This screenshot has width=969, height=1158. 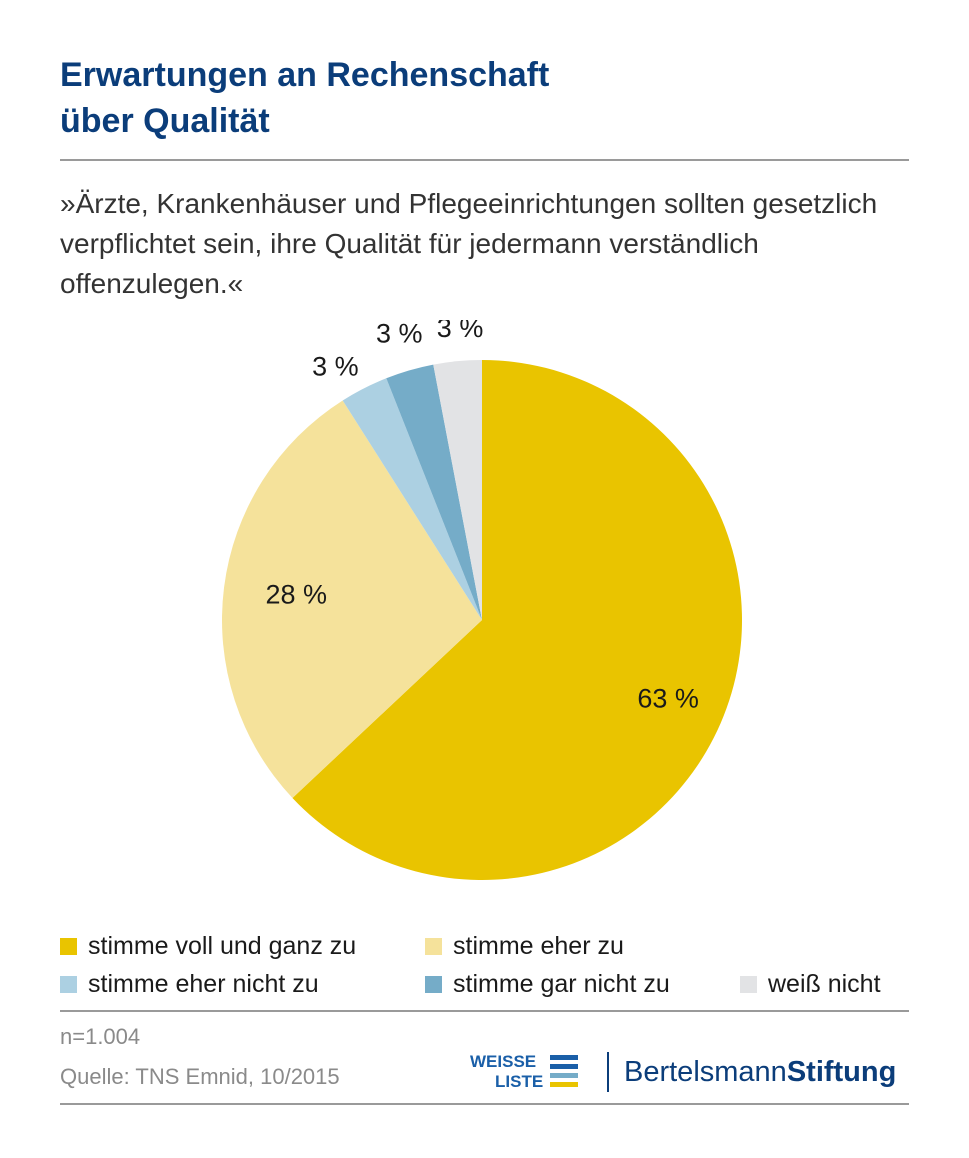 I want to click on legend-item-stimme-eher-nicht-zu: stimme eher nicht zu, so click(x=189, y=984).